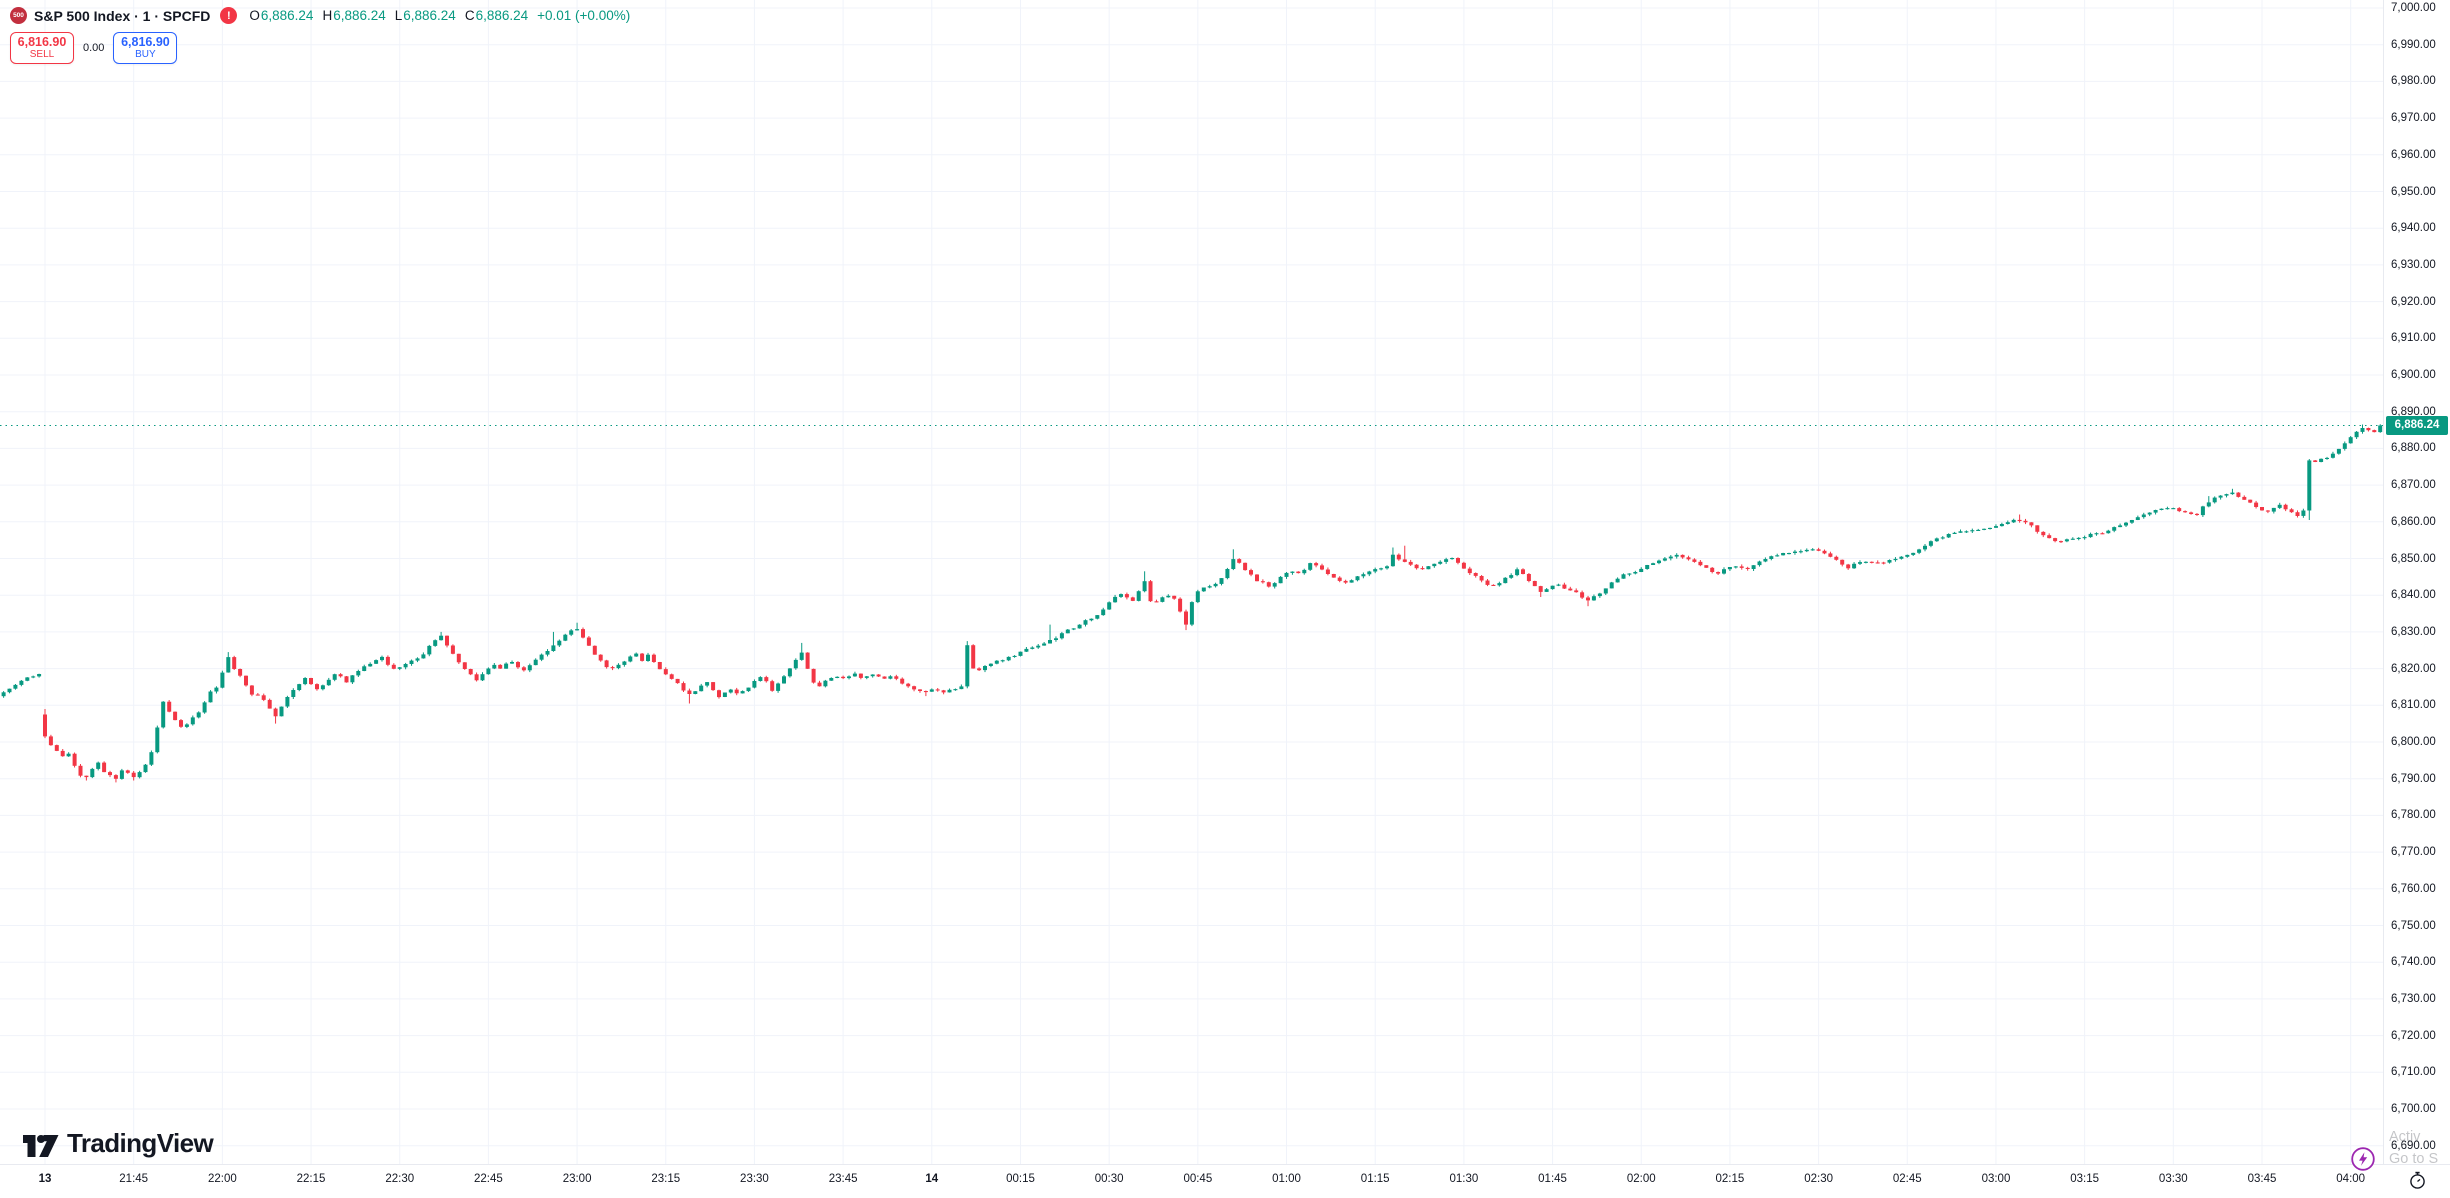 The width and height of the screenshot is (2450, 1198). I want to click on time-tick-label: 22:30, so click(400, 1179).